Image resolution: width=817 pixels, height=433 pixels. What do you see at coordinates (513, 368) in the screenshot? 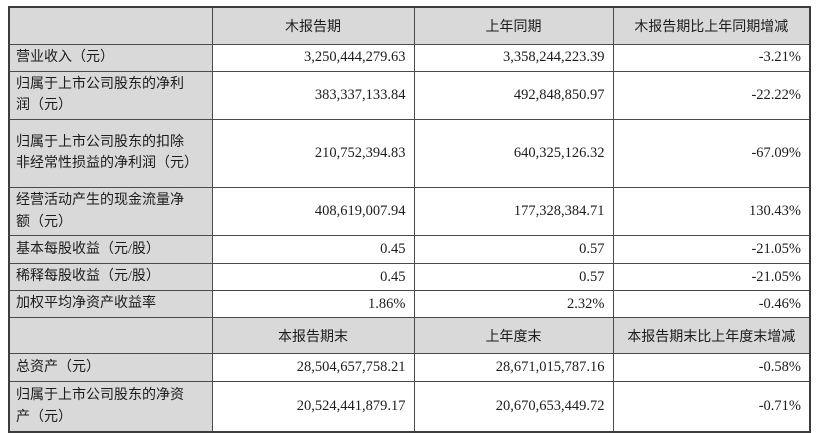
I see `cell-prior: 28,671,015,787.16` at bounding box center [513, 368].